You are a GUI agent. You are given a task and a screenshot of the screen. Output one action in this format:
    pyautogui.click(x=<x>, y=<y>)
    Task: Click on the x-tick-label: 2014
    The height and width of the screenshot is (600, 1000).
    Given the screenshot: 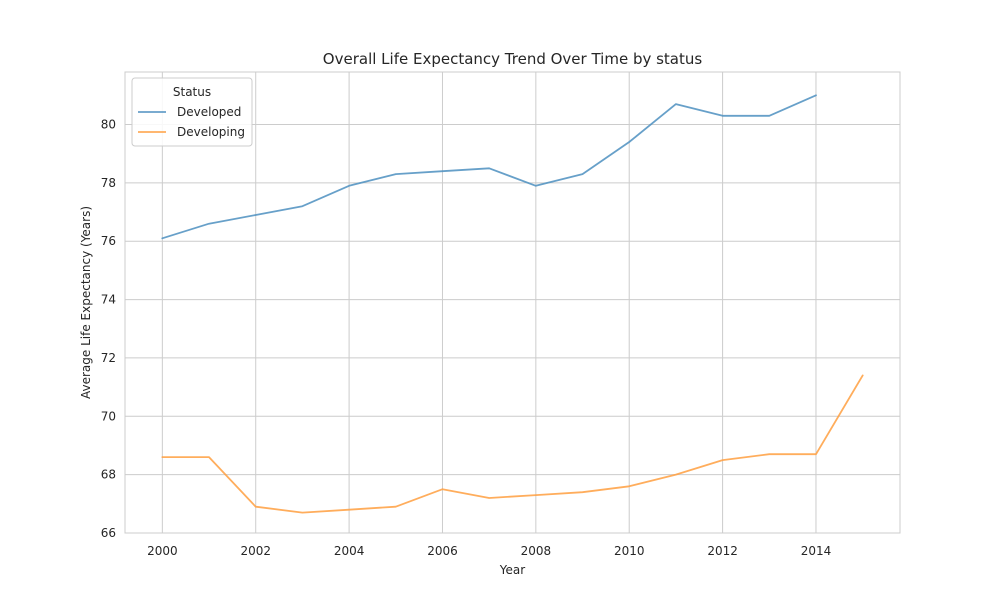 What is the action you would take?
    pyautogui.click(x=816, y=551)
    